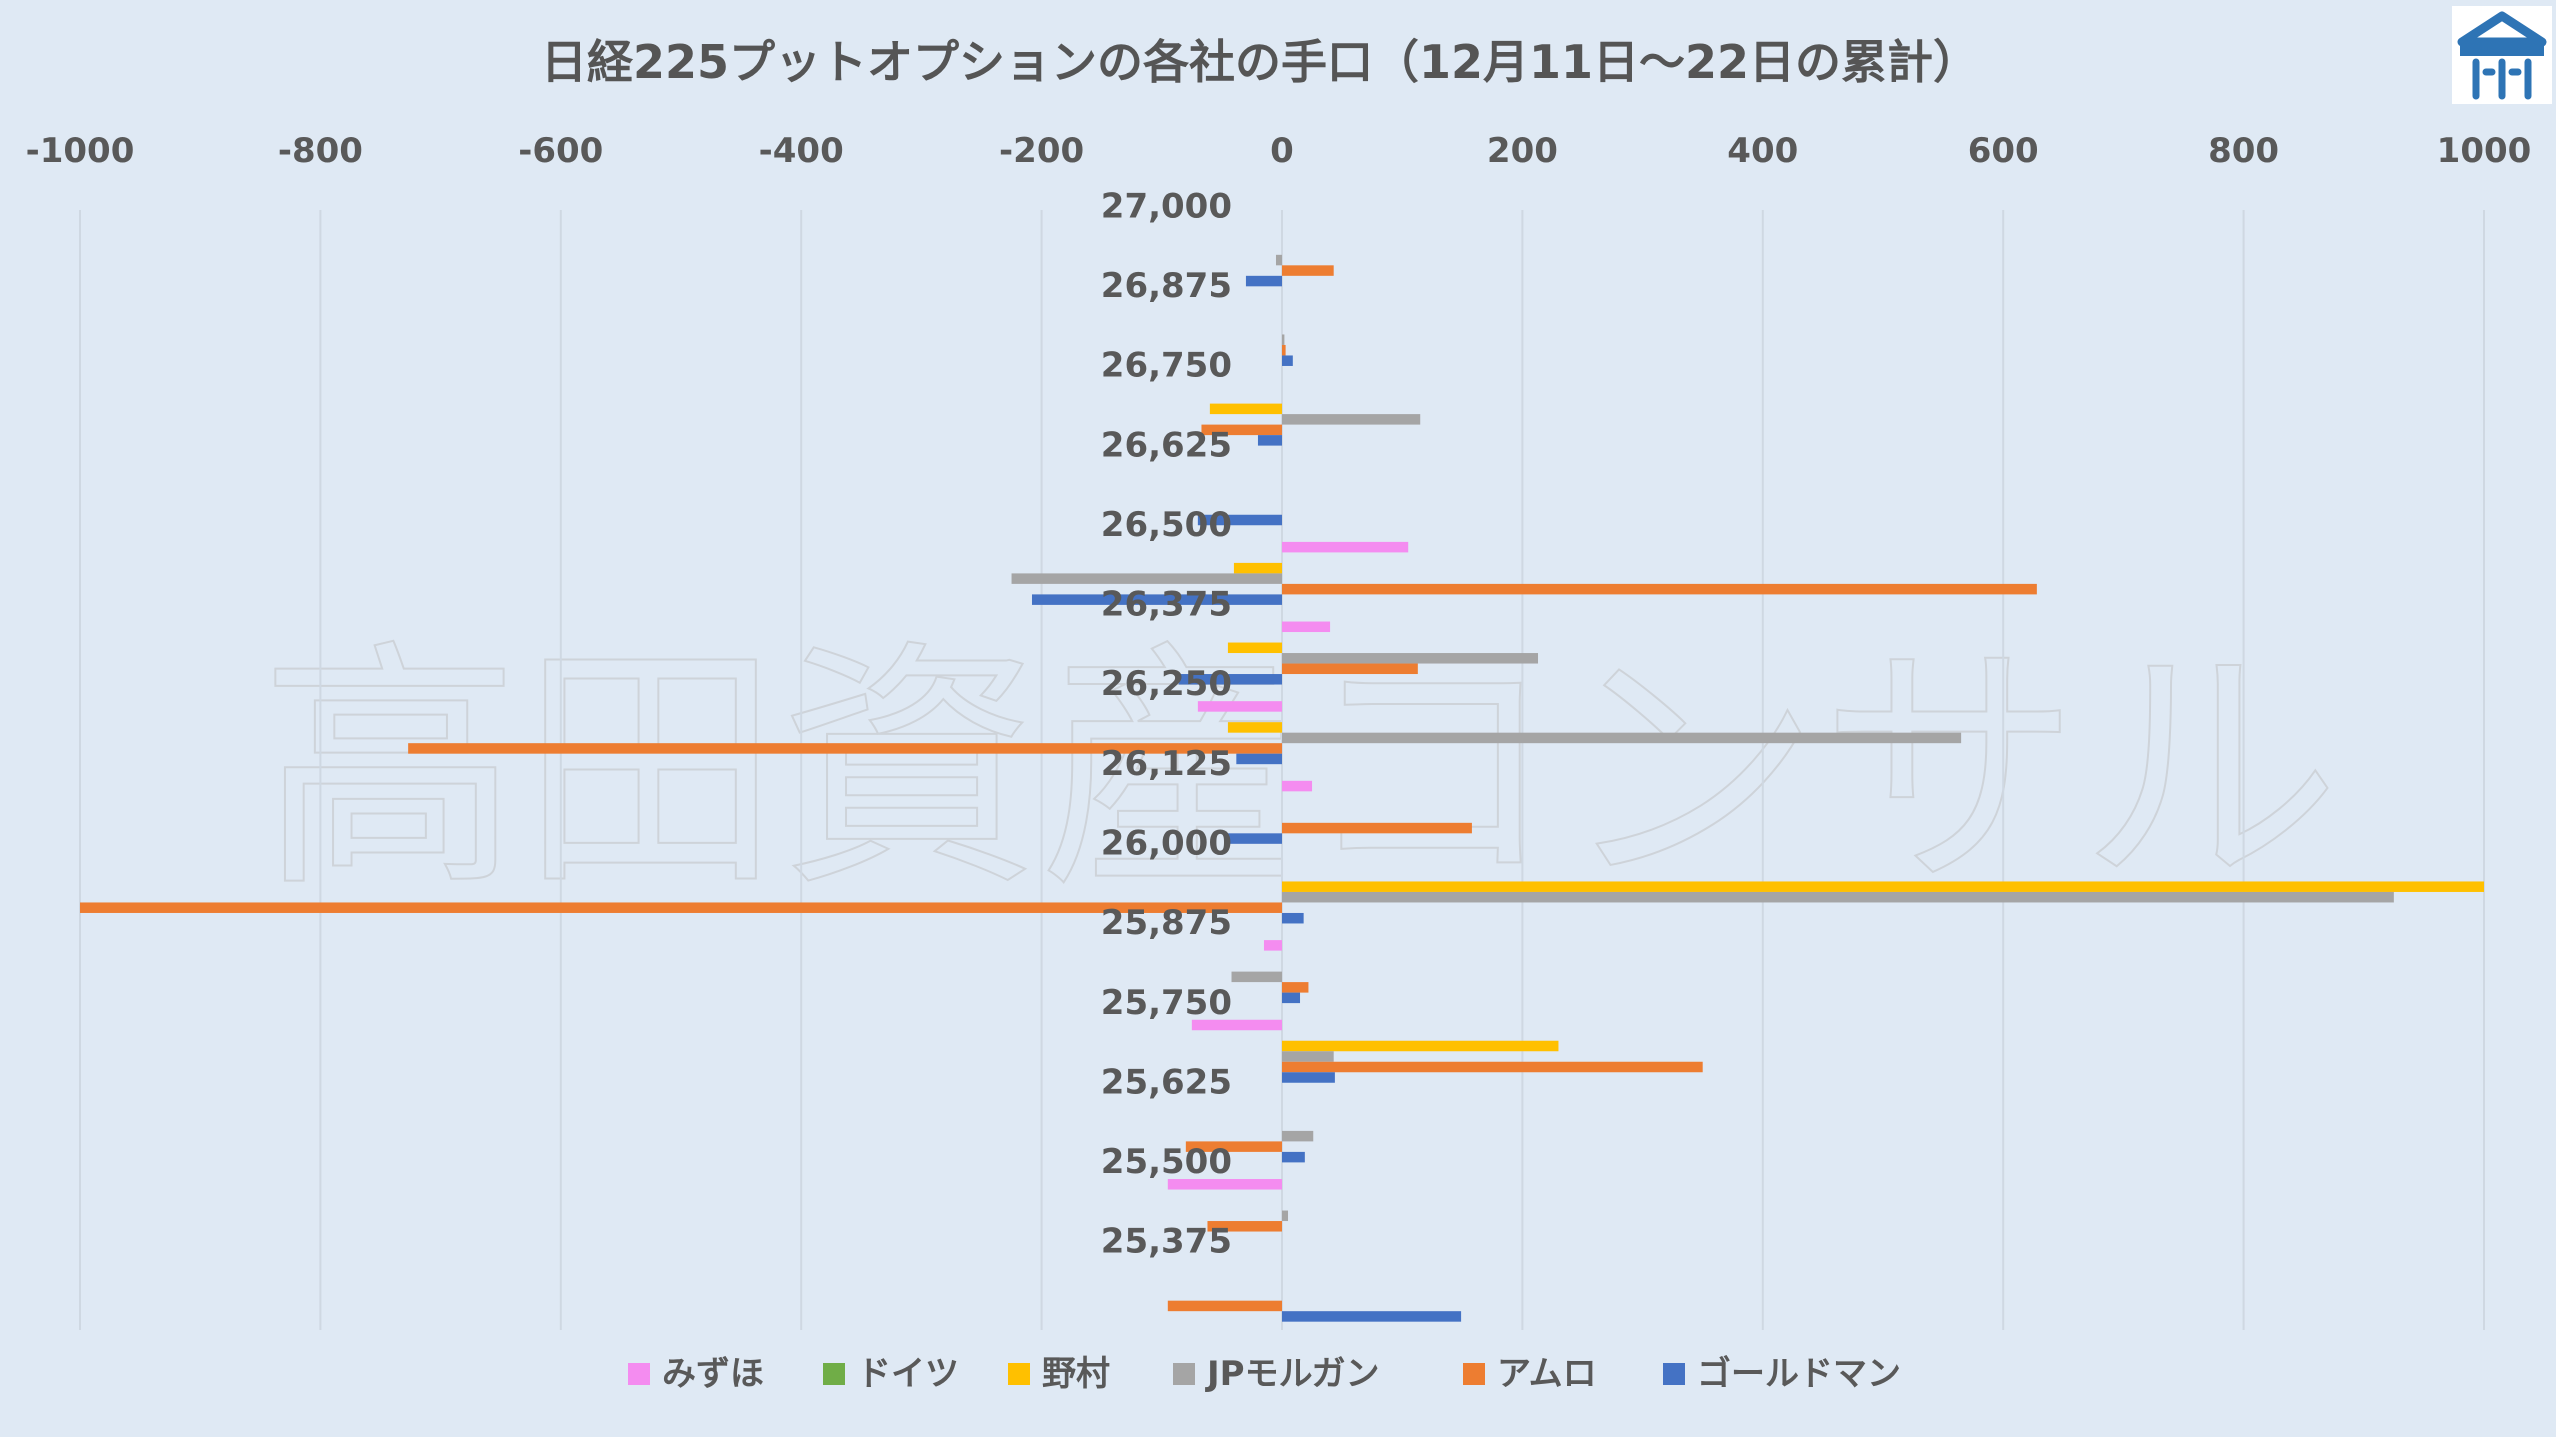  I want to click on category-label: 26,125, so click(1166, 764).